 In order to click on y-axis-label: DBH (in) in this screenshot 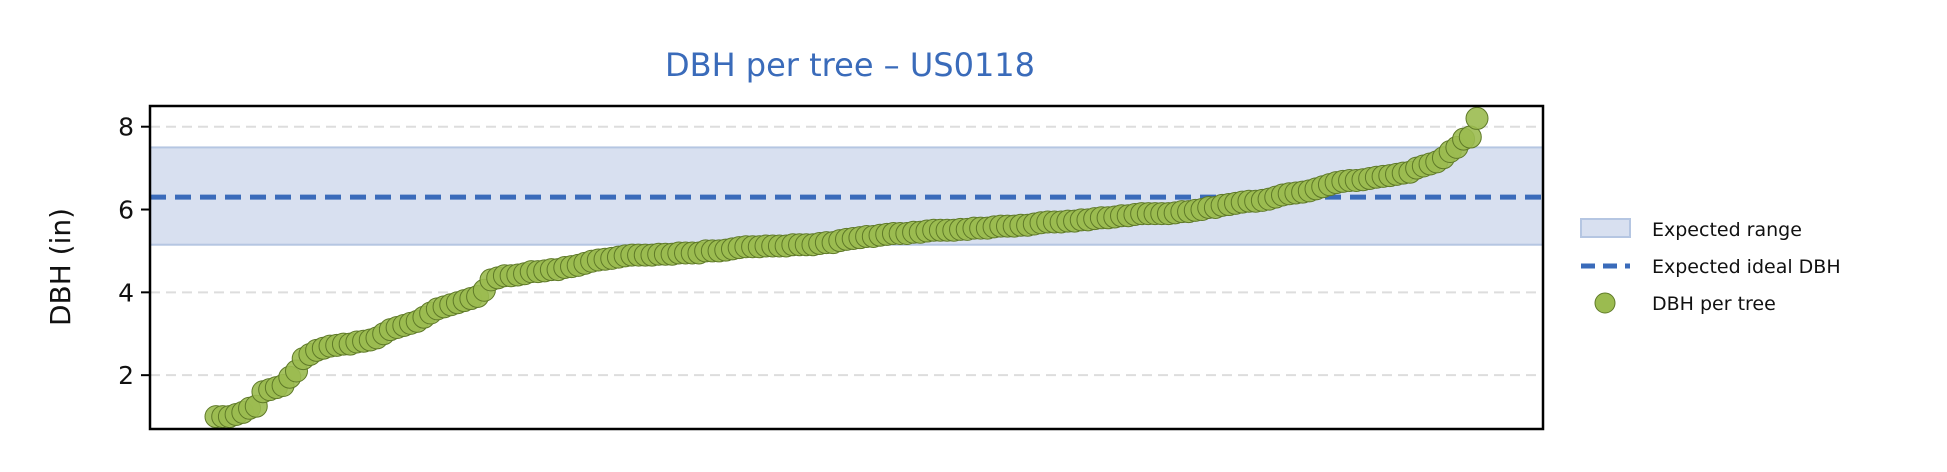, I will do `click(60, 267)`.